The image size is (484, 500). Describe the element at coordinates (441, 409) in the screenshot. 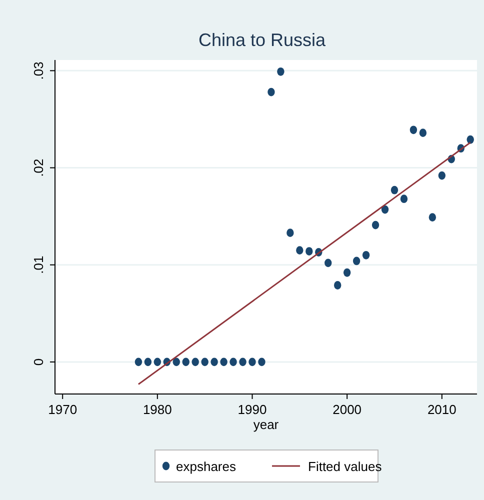

I see `x-tick-label: 2010` at that location.